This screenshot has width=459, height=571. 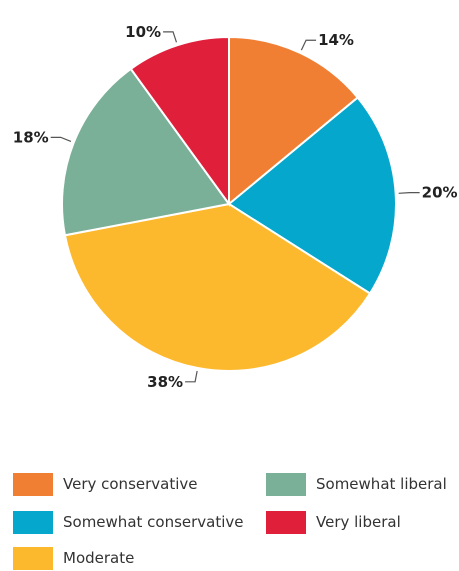 What do you see at coordinates (143, 32) in the screenshot?
I see `pie-label-very-liberal: 10%` at bounding box center [143, 32].